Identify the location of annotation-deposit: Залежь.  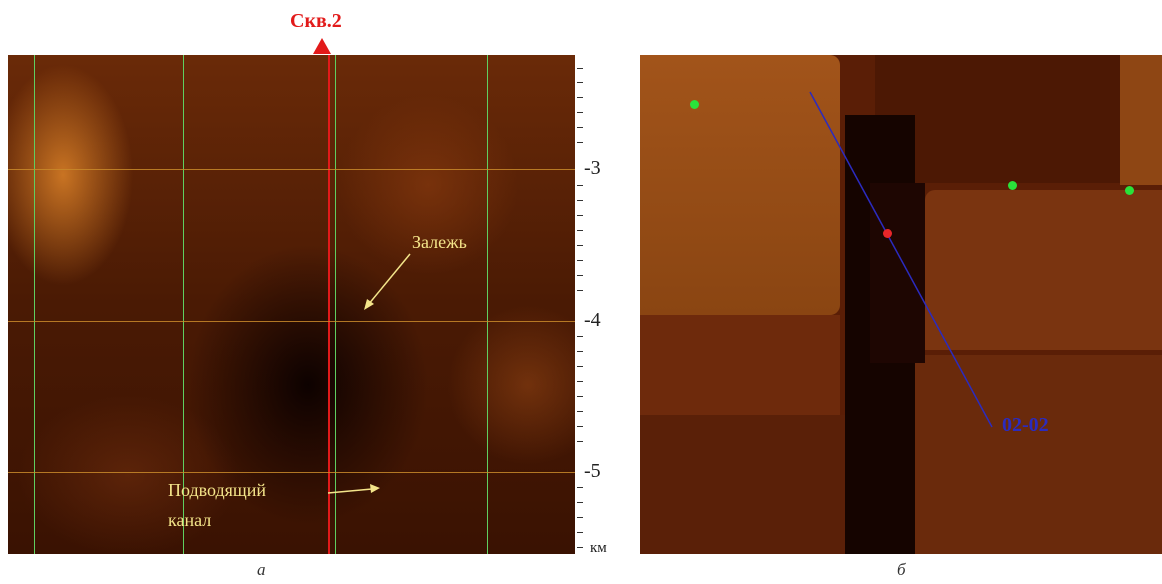
(439, 242).